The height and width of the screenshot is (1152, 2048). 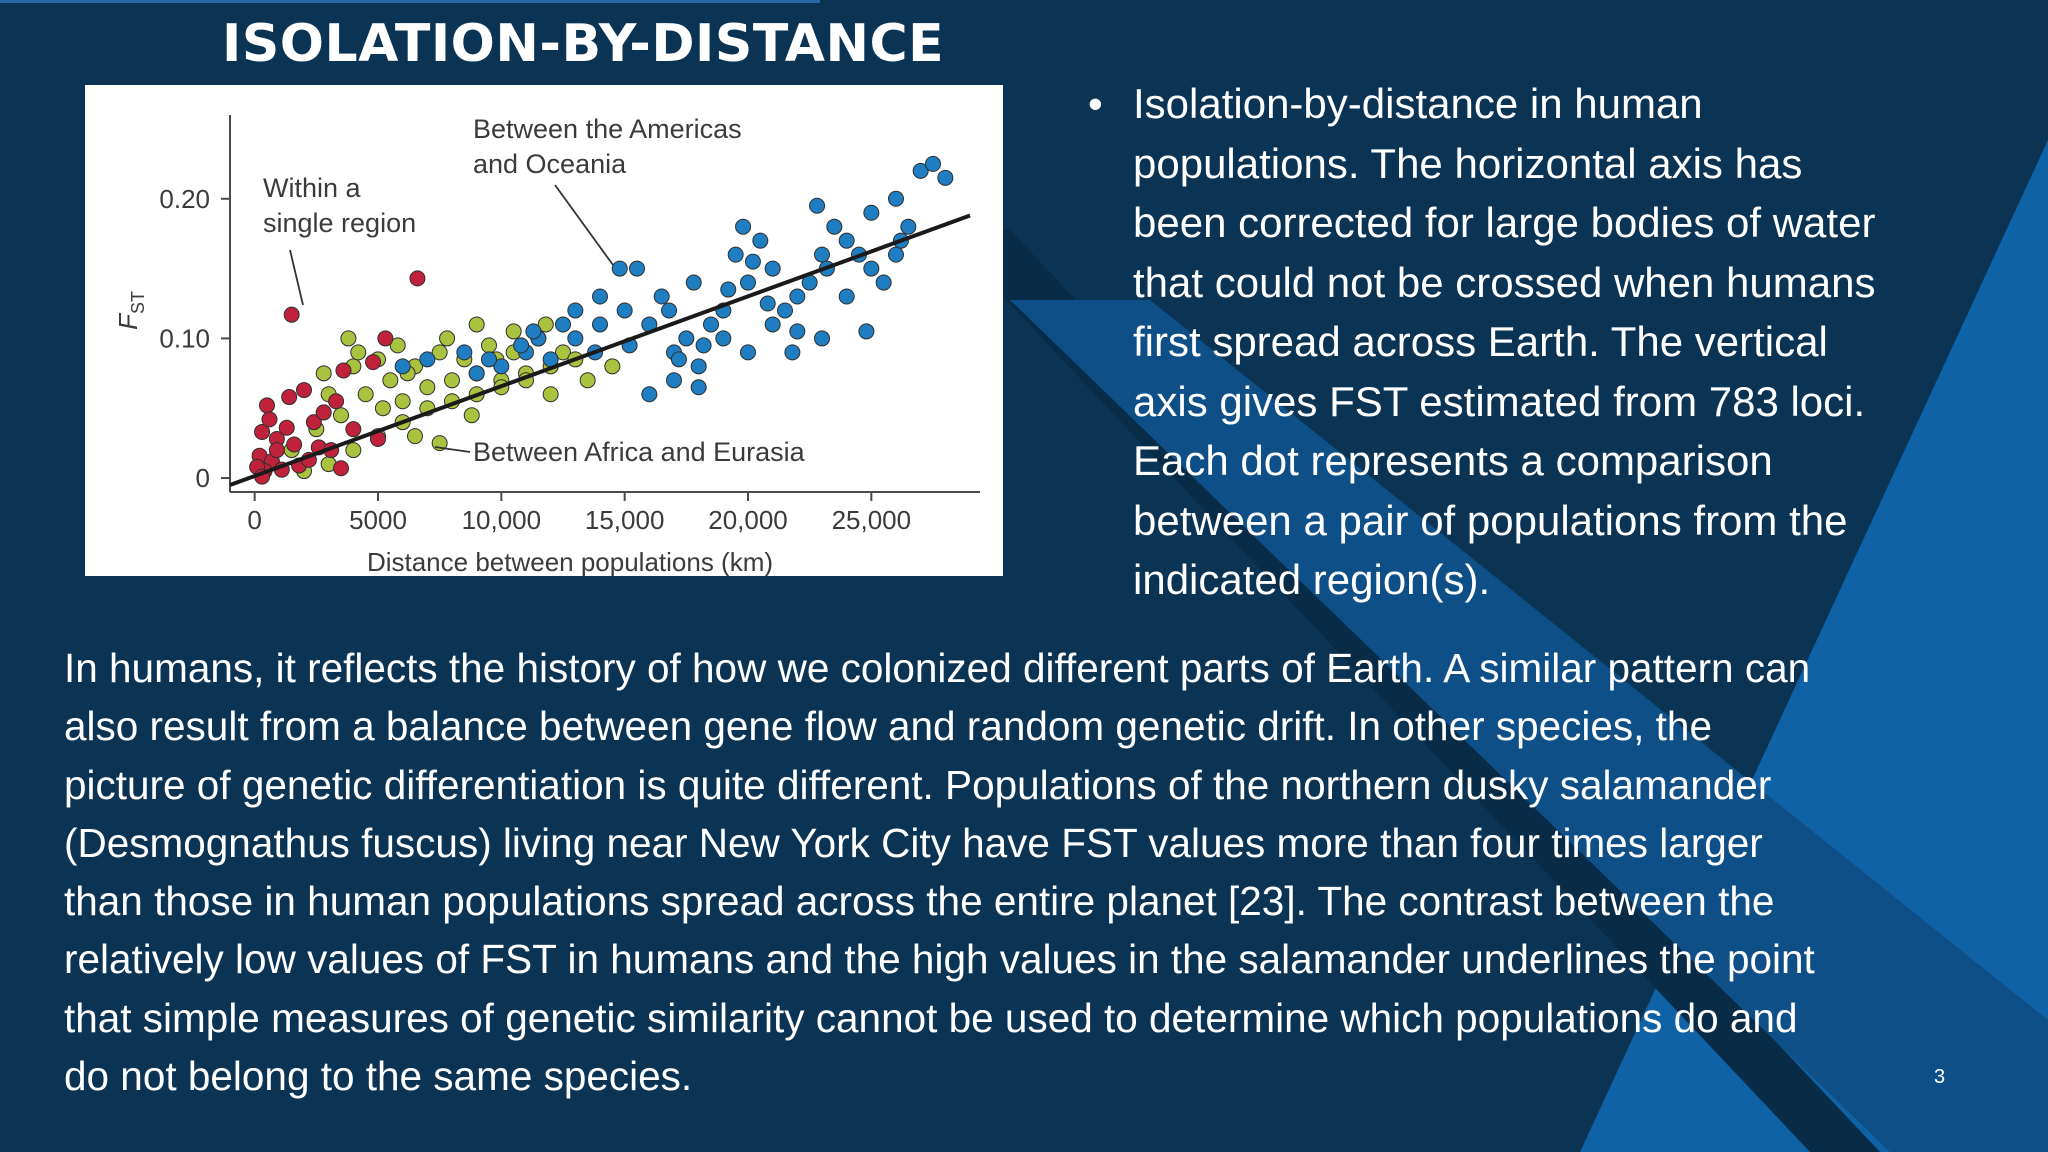 I want to click on bullet-line: been corrected for large bodies of water, so click(x=1504, y=222).